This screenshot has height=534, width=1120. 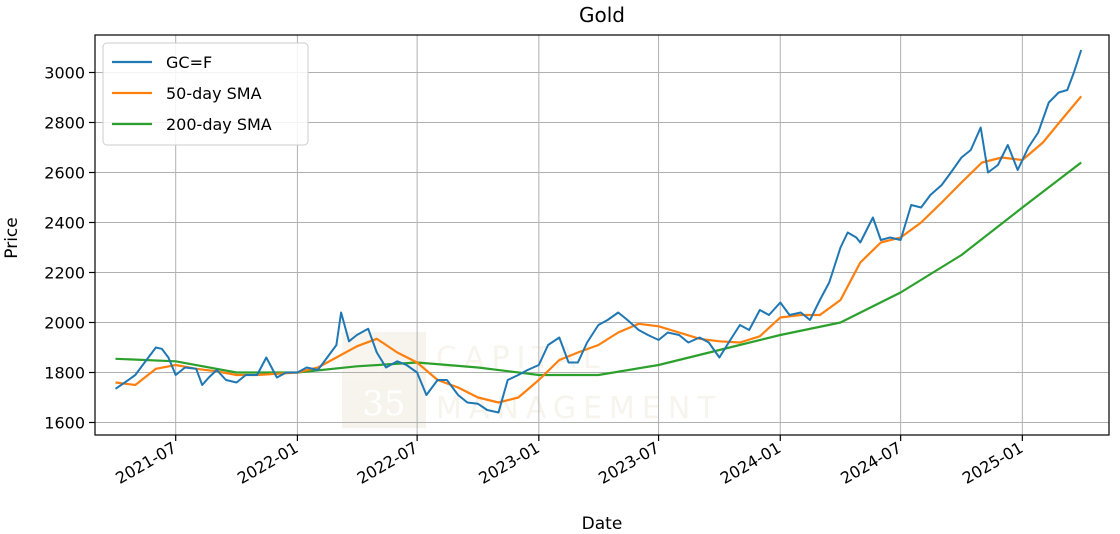 What do you see at coordinates (579, 408) in the screenshot?
I see `watermark-text-line2: MANAGEMENT` at bounding box center [579, 408].